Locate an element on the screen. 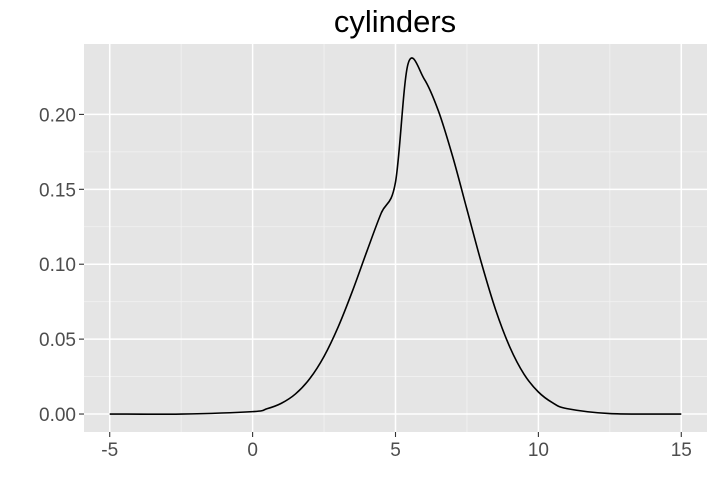 This screenshot has height=495, width=714. x-axis: -5 0 5 10 15 is located at coordinates (396, 446).